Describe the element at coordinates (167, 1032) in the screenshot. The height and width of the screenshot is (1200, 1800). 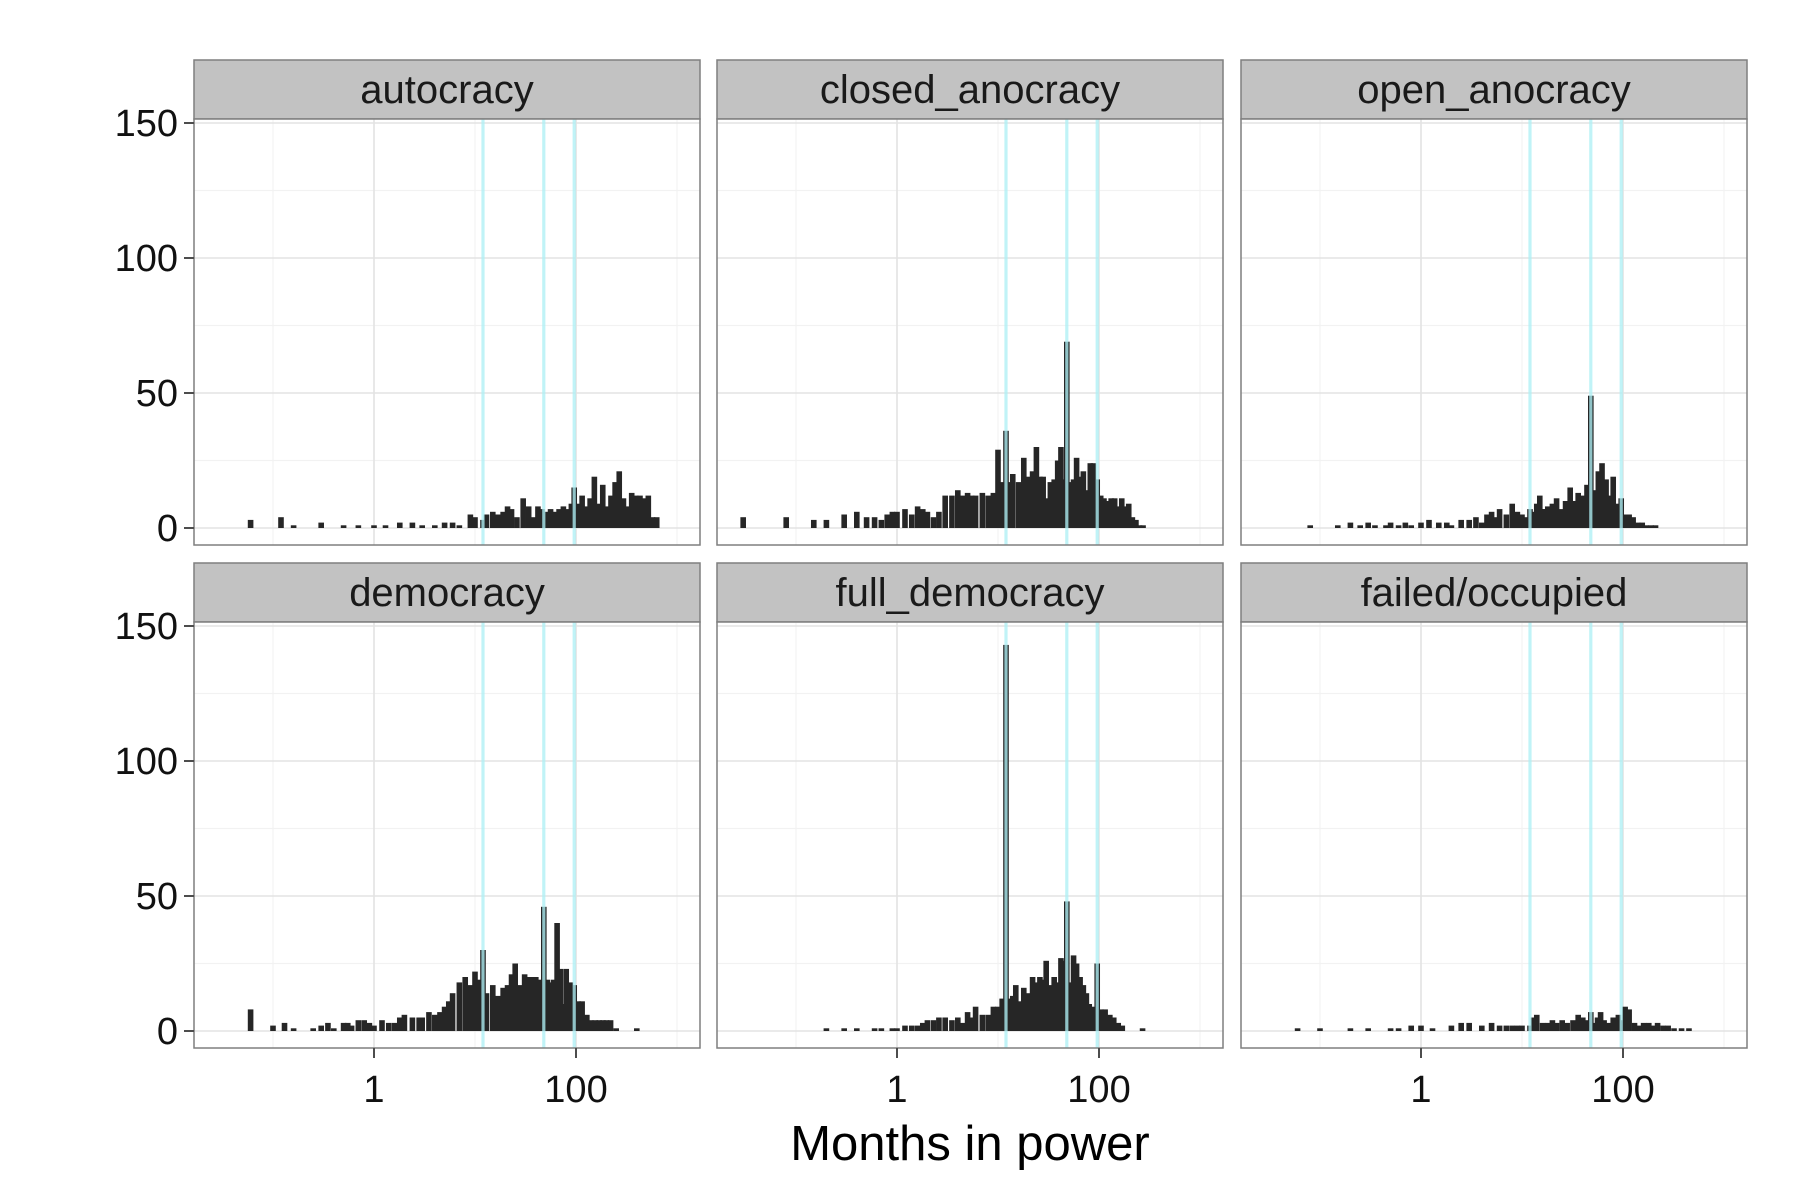
I see `y-tick-label: 0` at that location.